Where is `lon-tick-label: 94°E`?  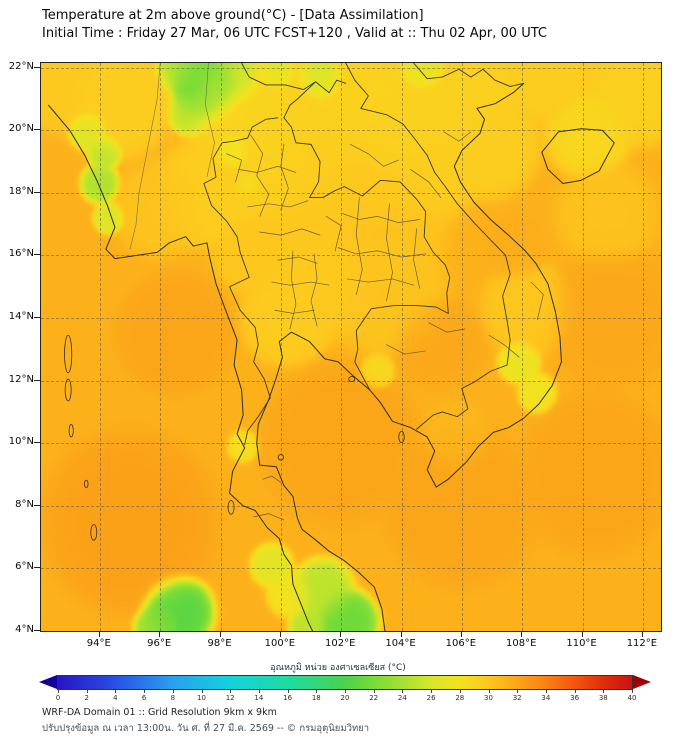
lon-tick-label: 94°E is located at coordinates (98, 643).